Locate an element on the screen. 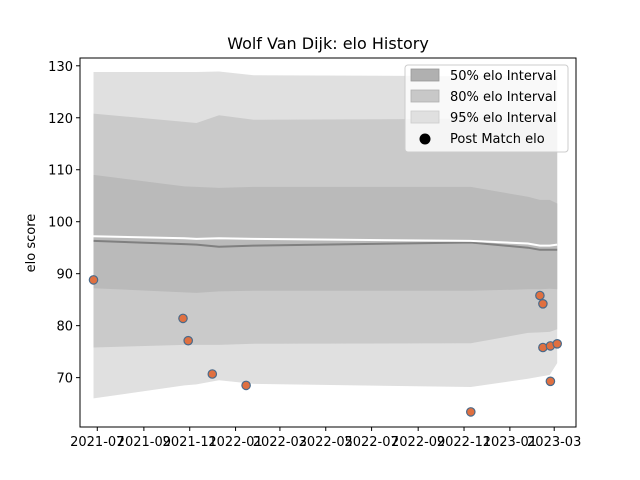  legend-frame is located at coordinates (486, 108).